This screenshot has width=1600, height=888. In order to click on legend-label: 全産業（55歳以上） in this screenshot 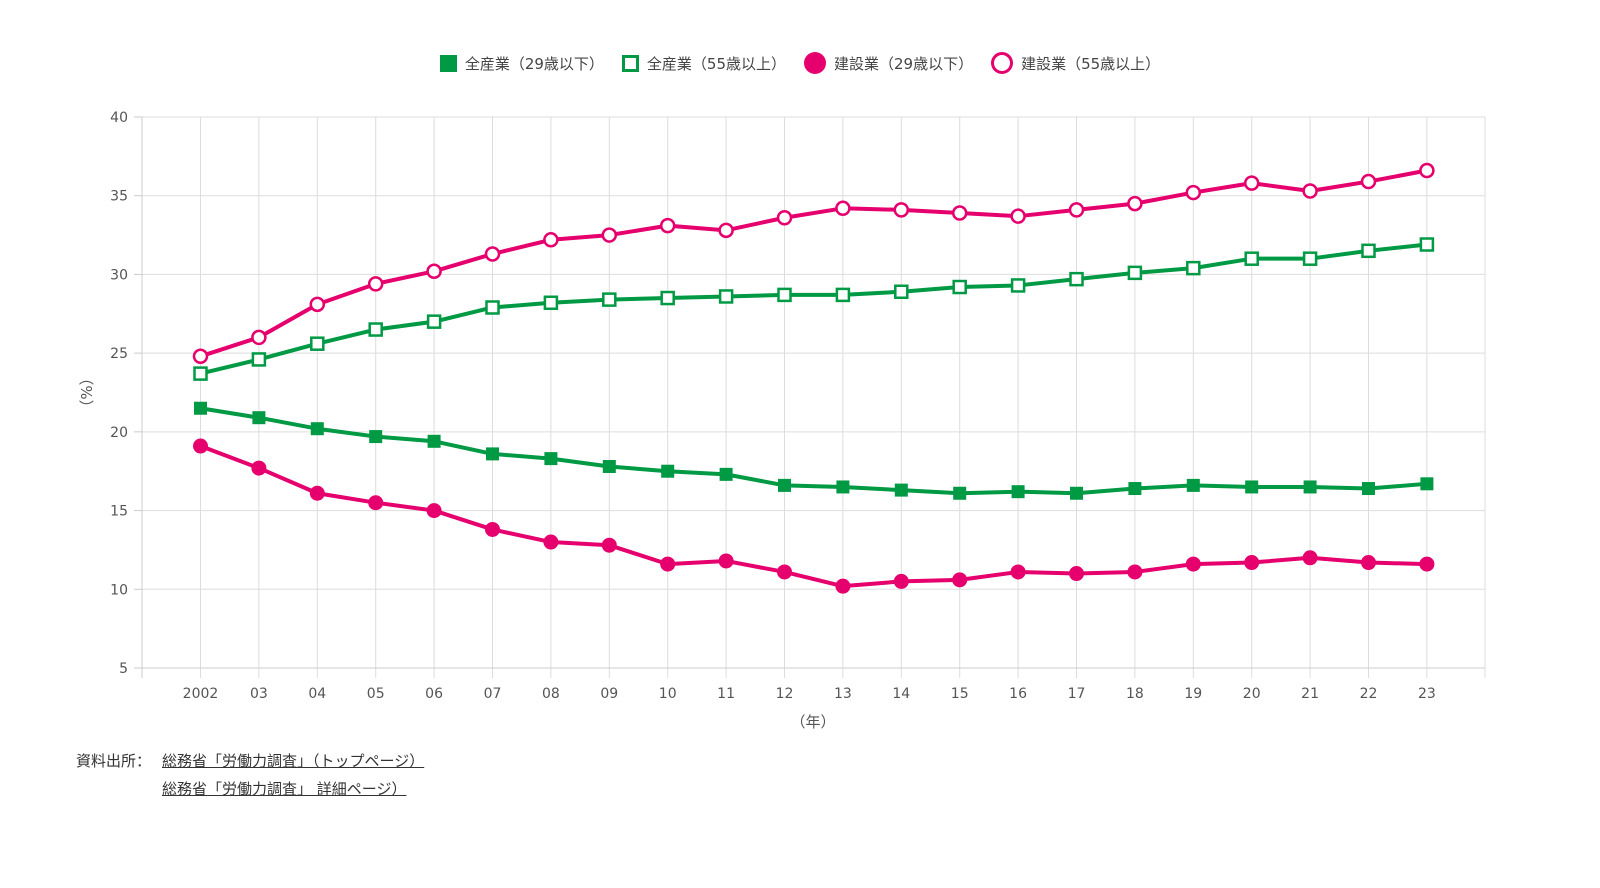, I will do `click(716, 63)`.